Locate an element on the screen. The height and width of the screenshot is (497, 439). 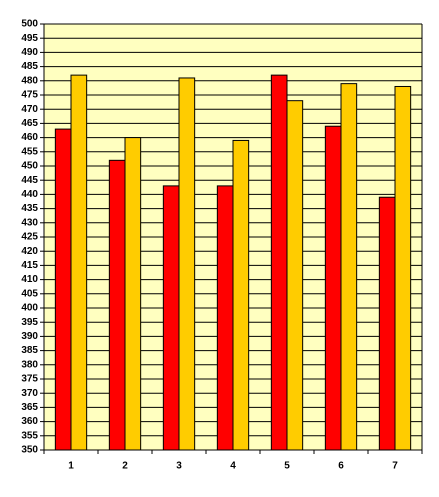
x-tick-label: 3 is located at coordinates (179, 466).